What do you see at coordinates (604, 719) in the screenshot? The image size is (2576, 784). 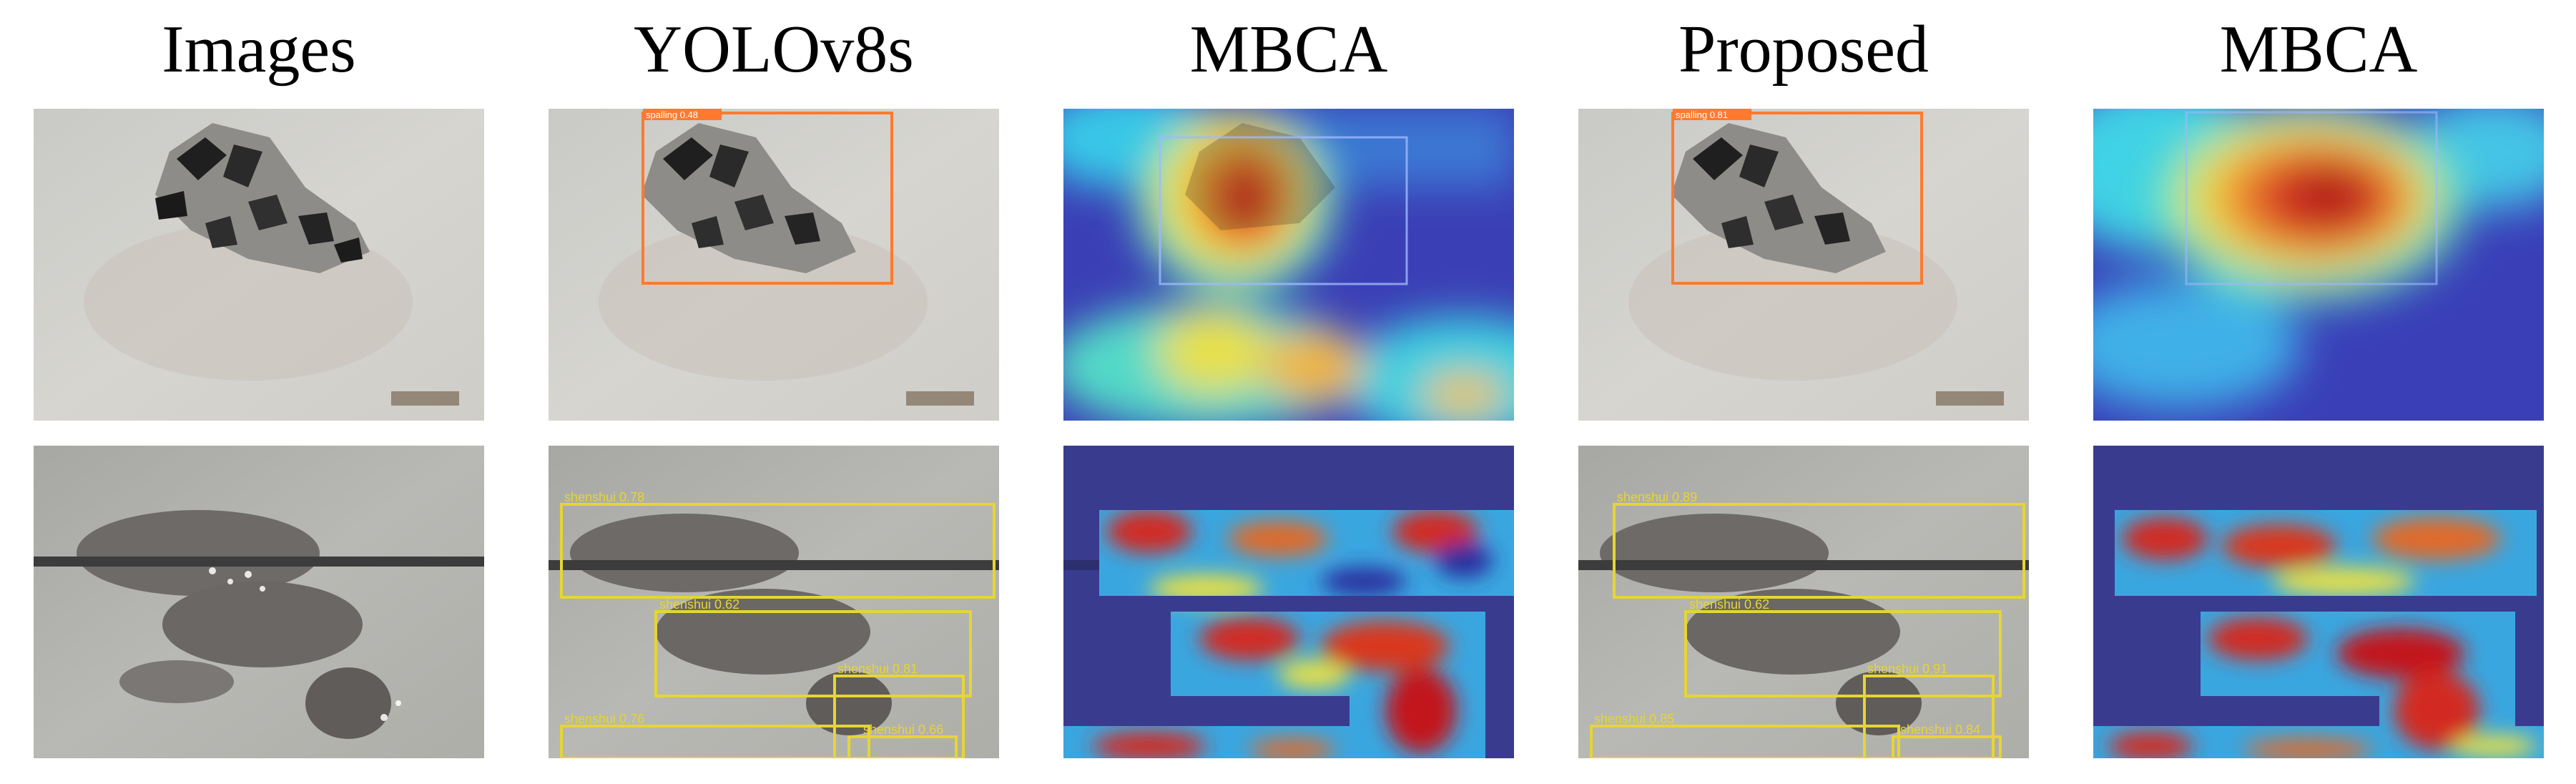 I see `detection-label: shenshui 0.76` at bounding box center [604, 719].